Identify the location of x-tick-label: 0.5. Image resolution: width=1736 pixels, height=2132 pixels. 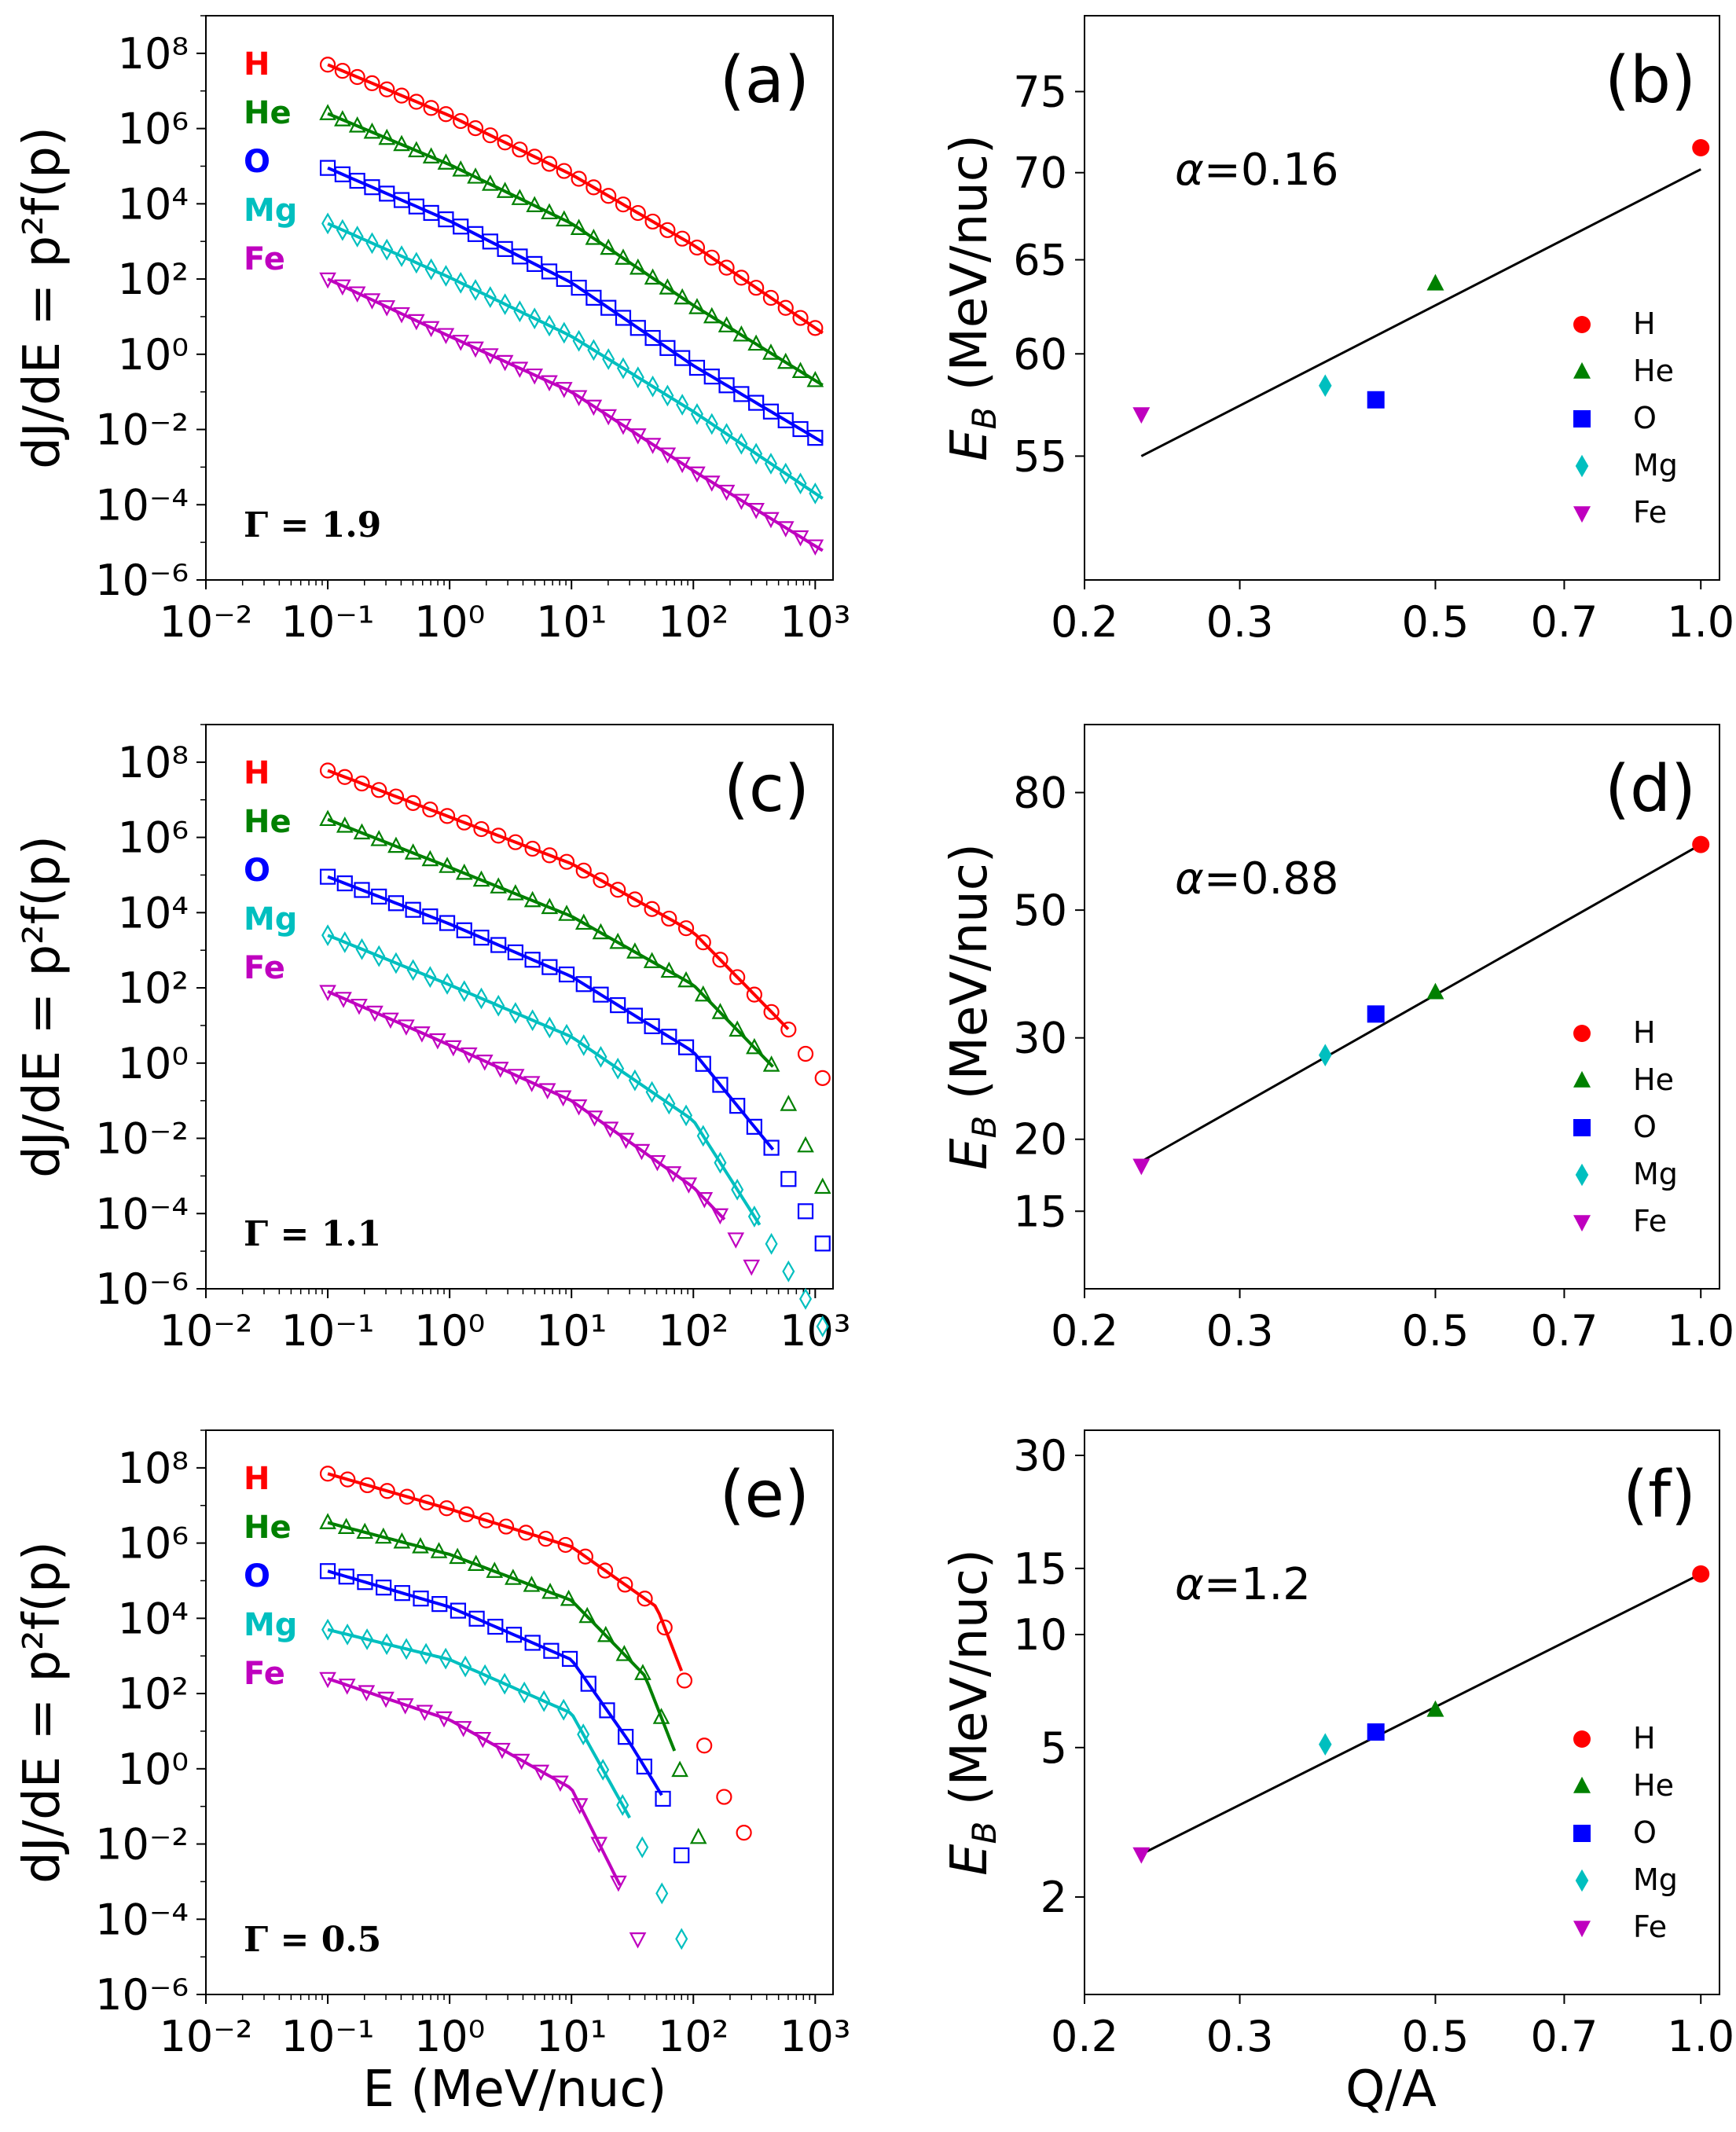
(1436, 1331).